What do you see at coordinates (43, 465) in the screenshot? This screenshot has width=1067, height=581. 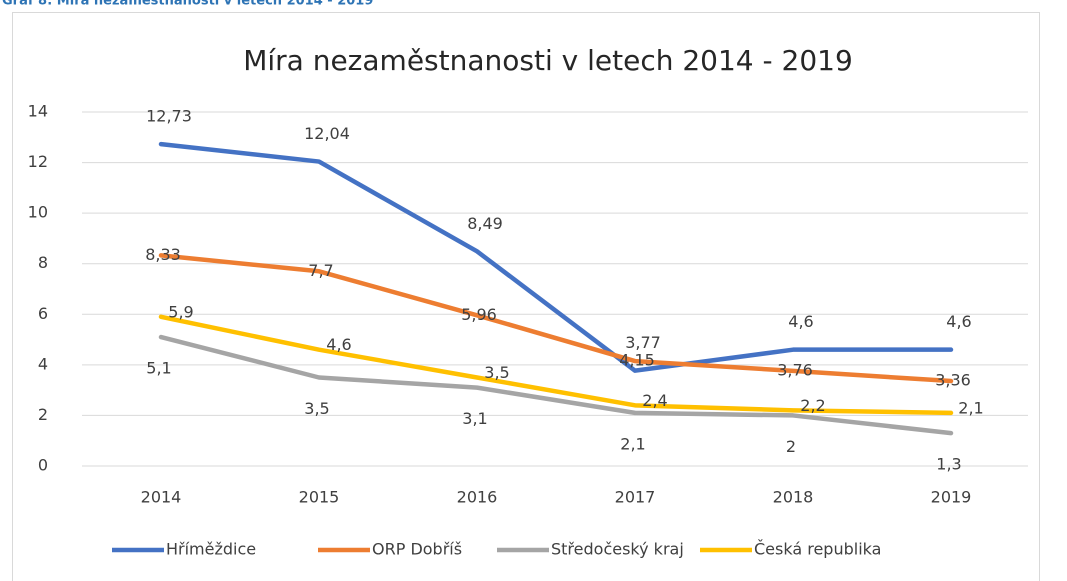 I see `y-tick-label: 0` at bounding box center [43, 465].